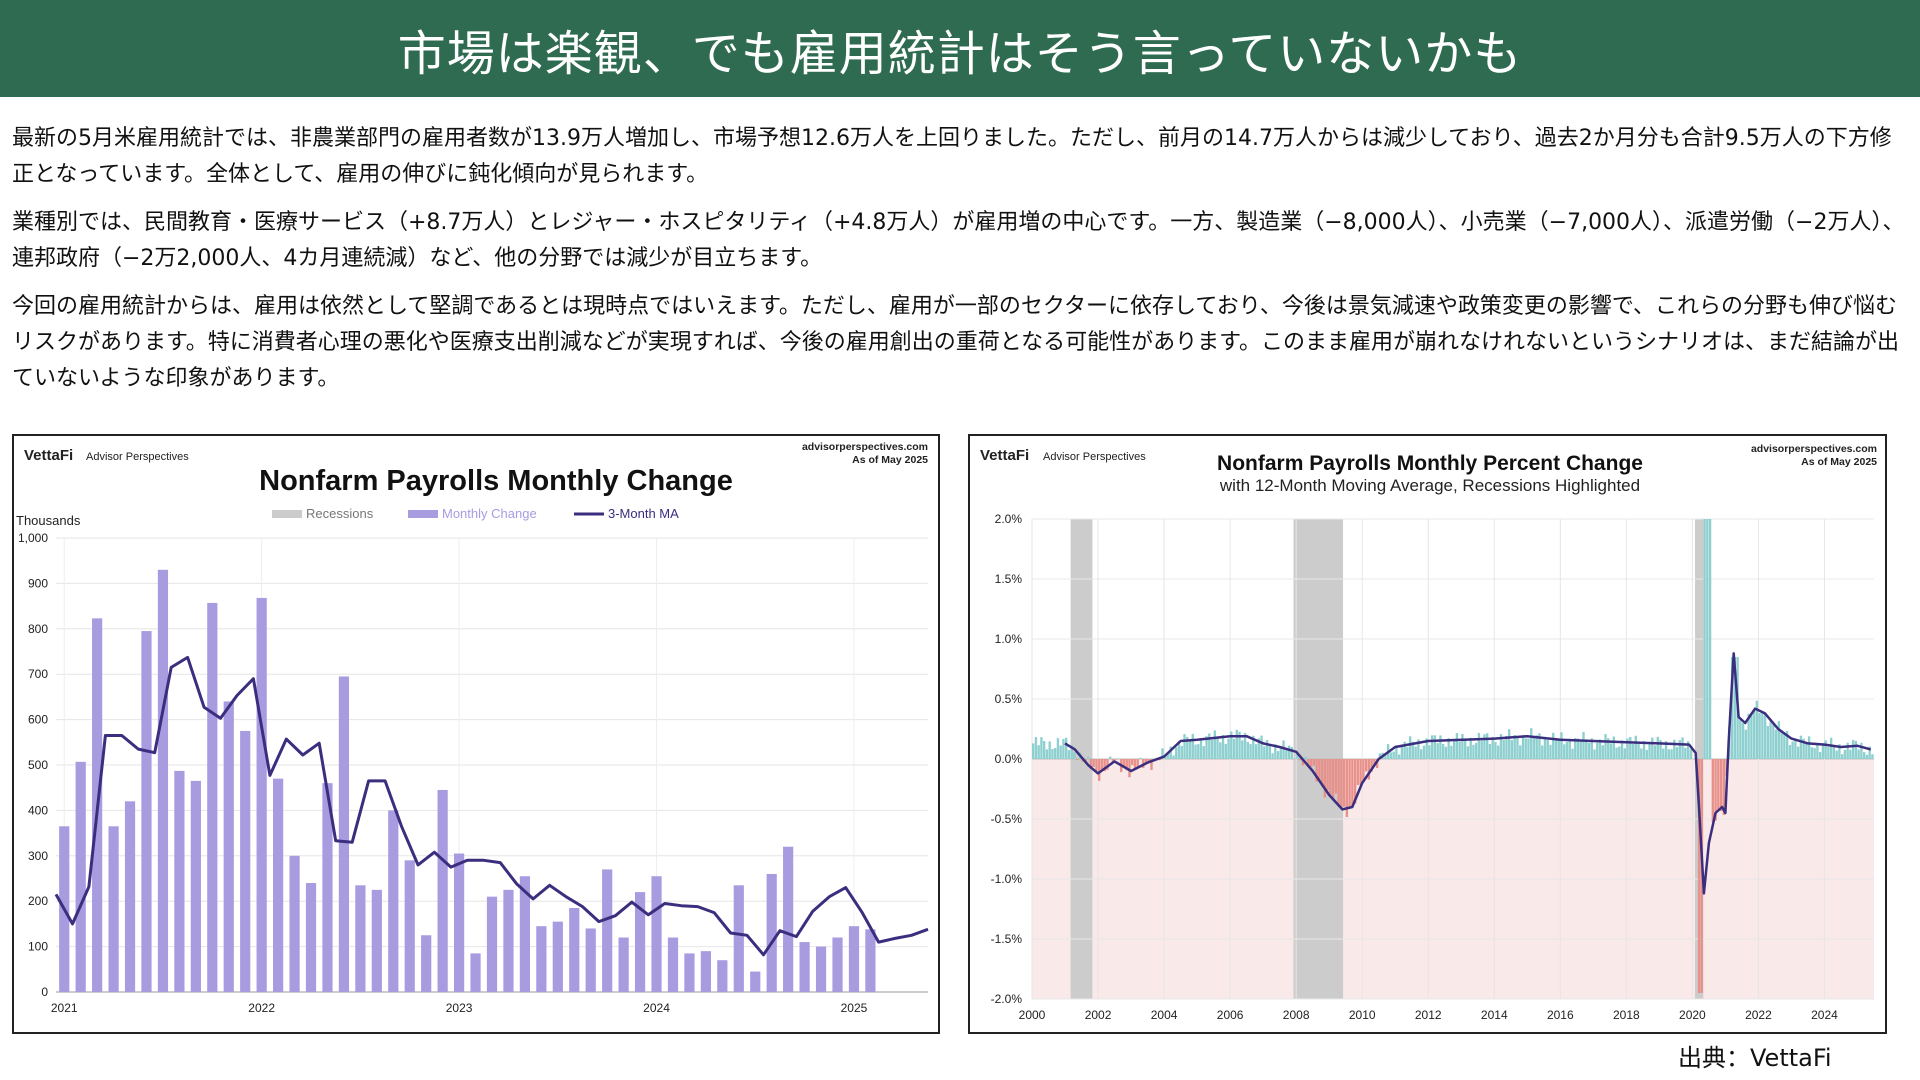 The height and width of the screenshot is (1080, 1920). What do you see at coordinates (489, 513) in the screenshot?
I see `legend-label-monthly-change: Monthly Change` at bounding box center [489, 513].